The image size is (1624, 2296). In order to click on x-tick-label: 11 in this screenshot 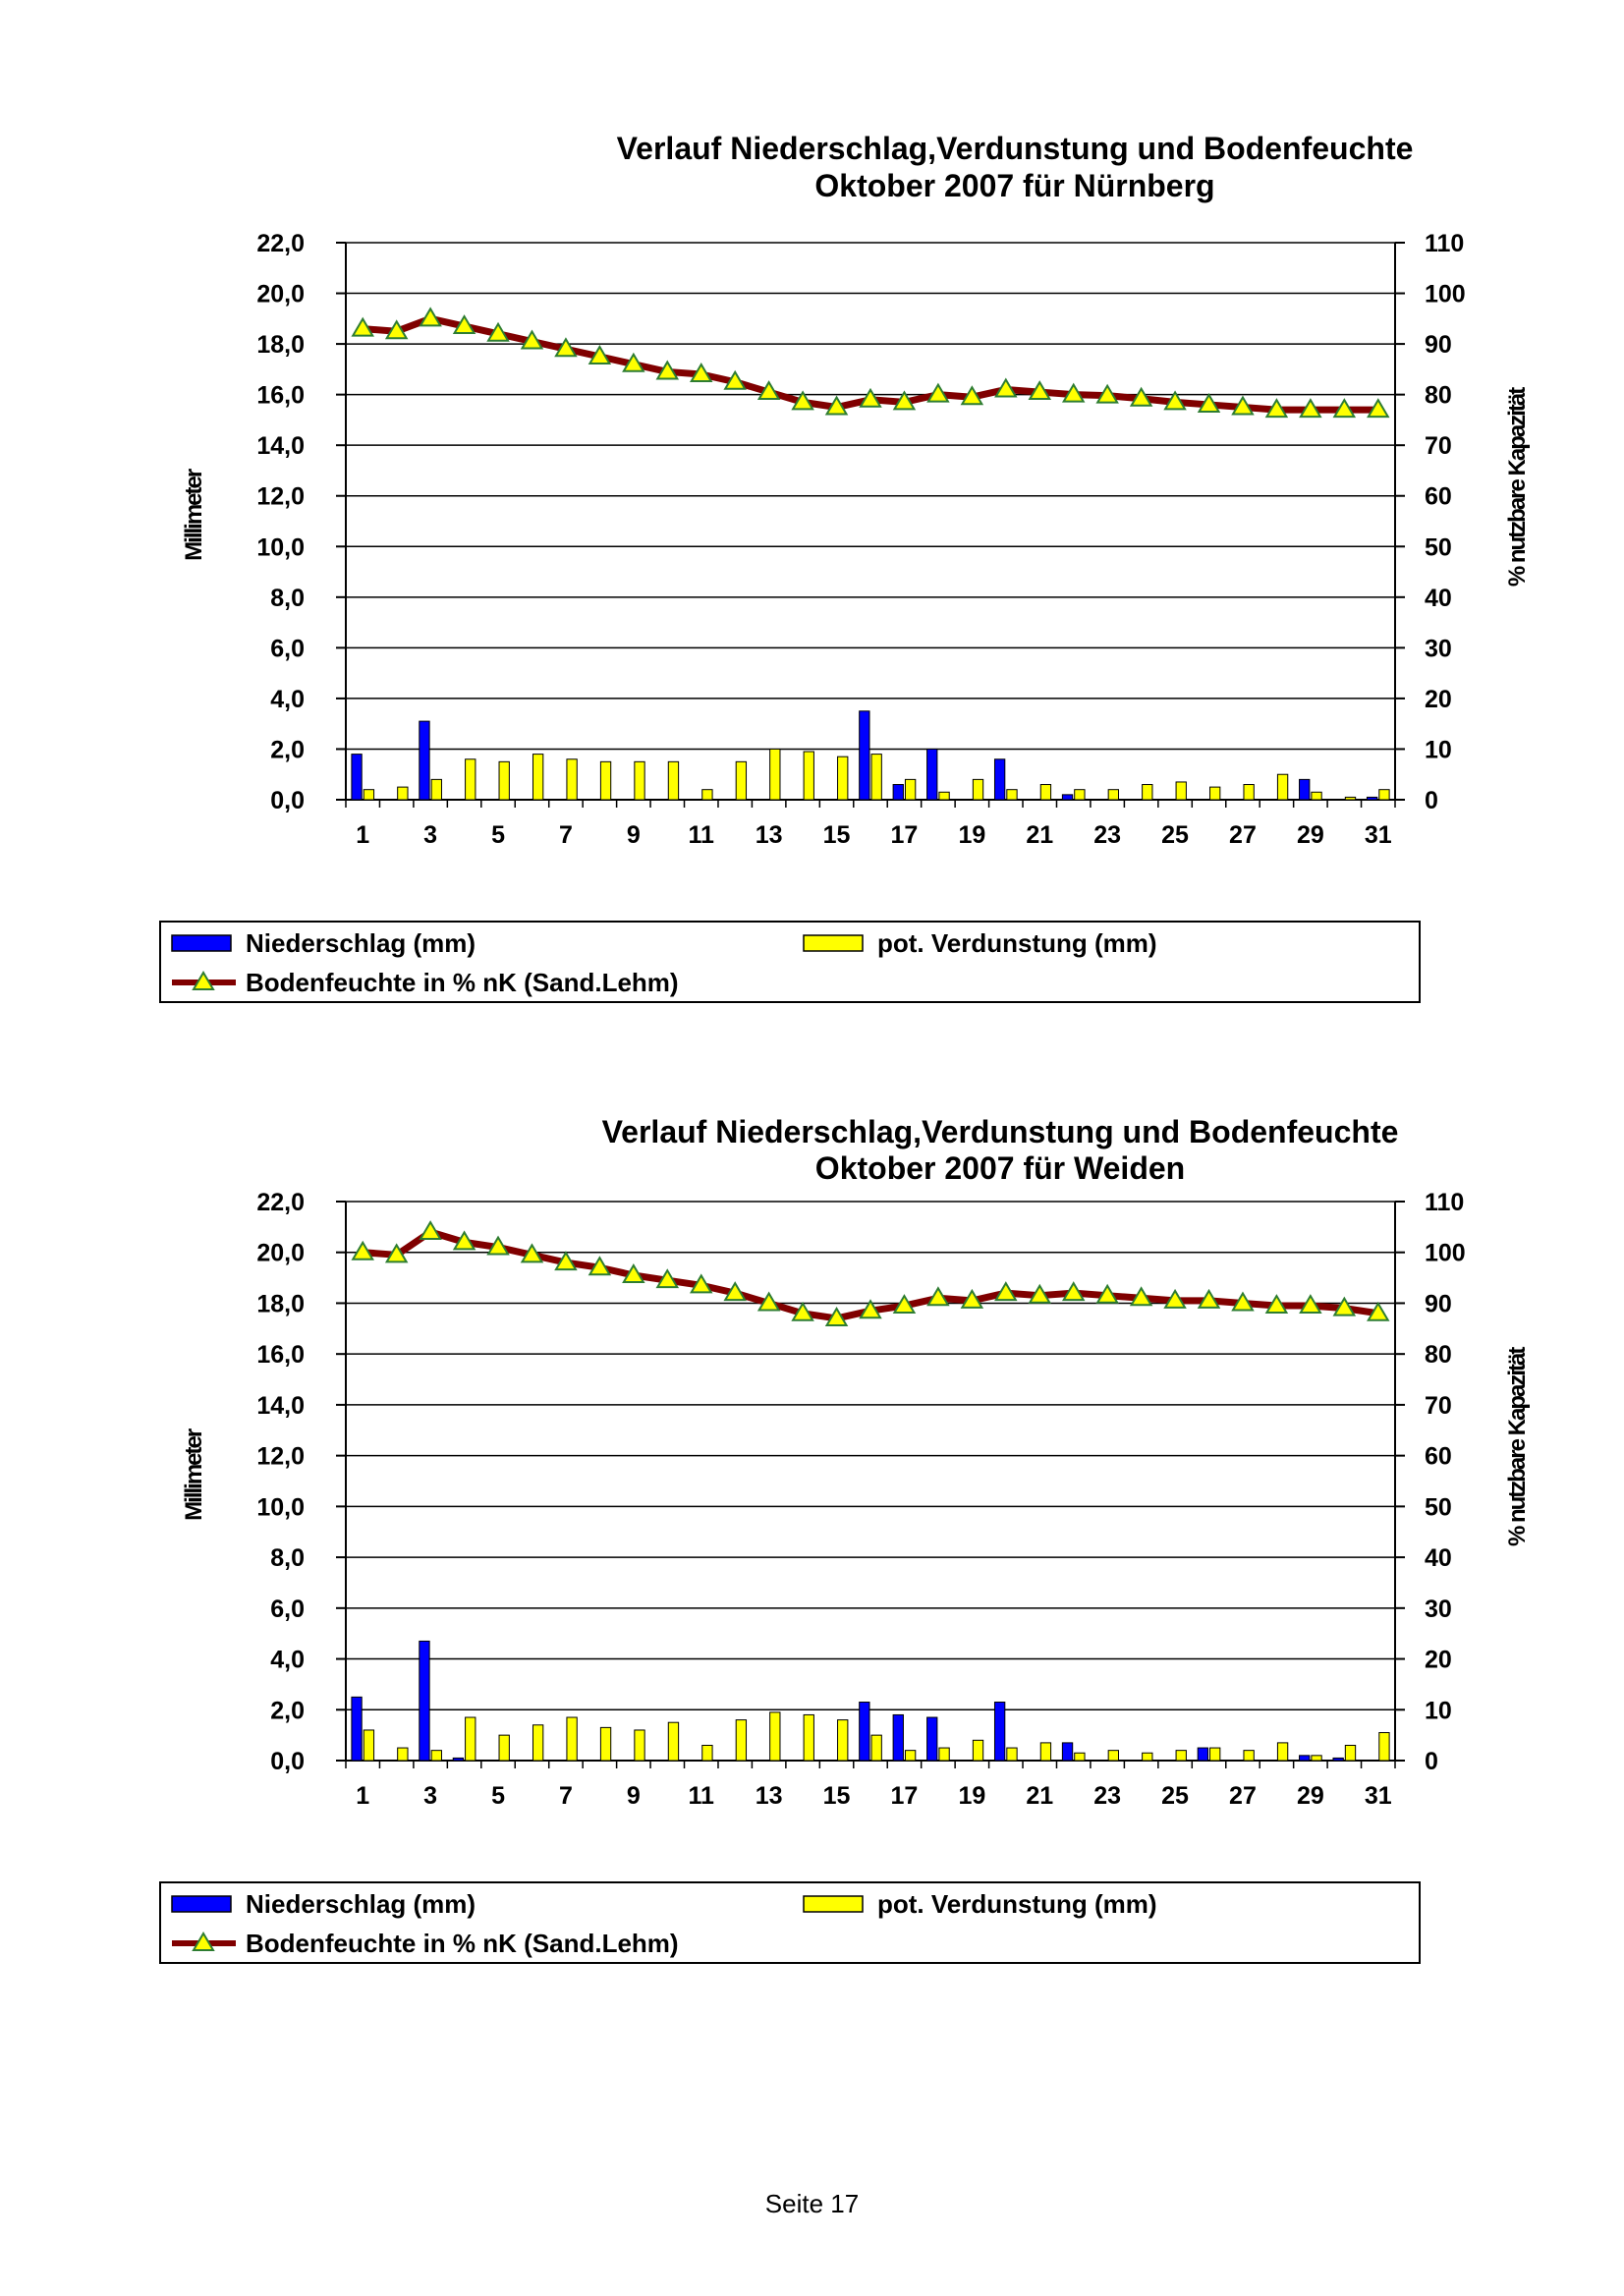, I will do `click(702, 1796)`.